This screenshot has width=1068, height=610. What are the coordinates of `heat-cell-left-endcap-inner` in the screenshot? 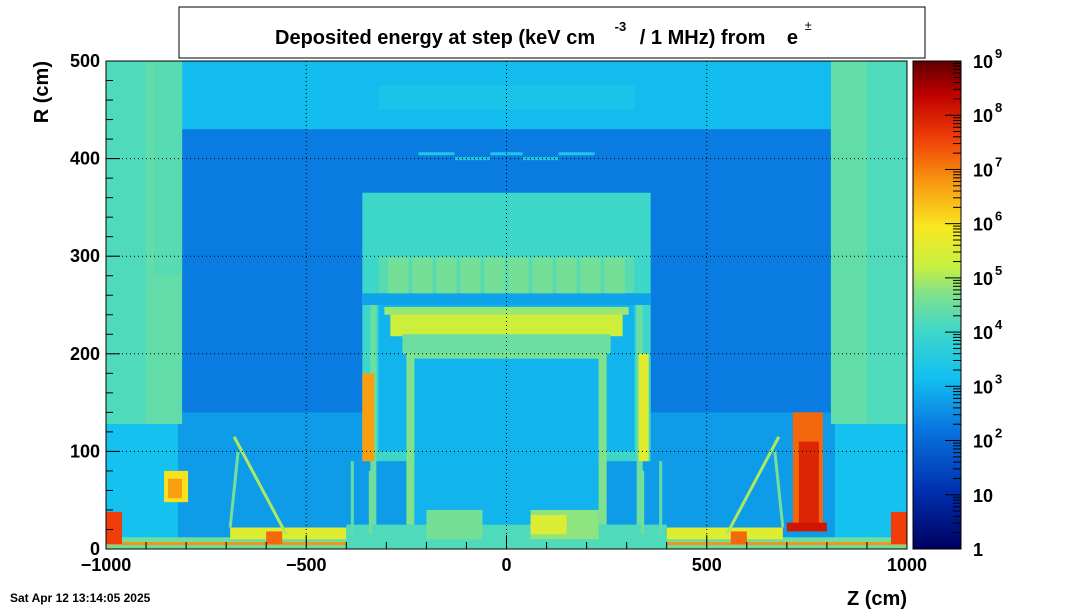 It's located at (126, 243).